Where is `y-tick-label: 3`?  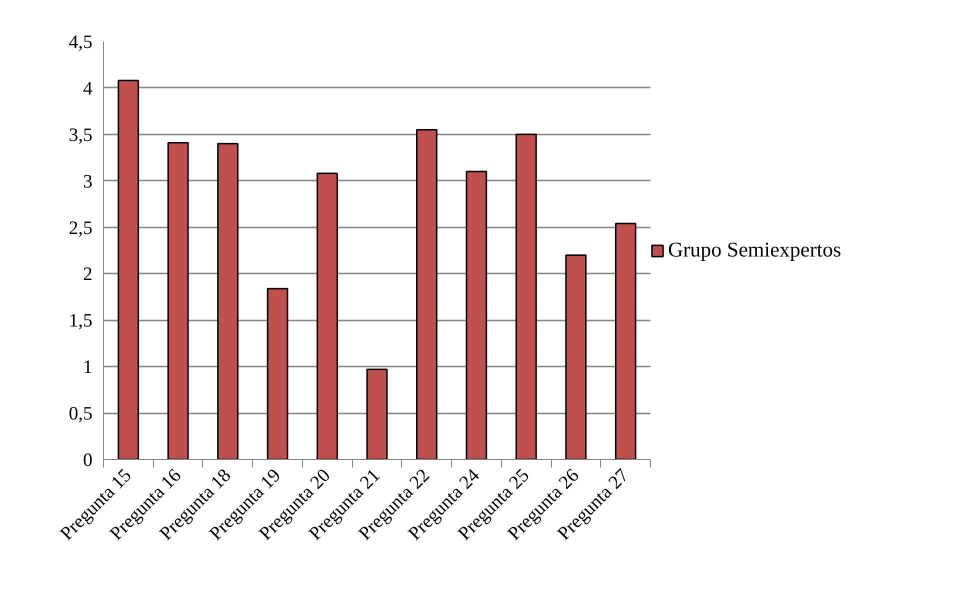
y-tick-label: 3 is located at coordinates (87, 181).